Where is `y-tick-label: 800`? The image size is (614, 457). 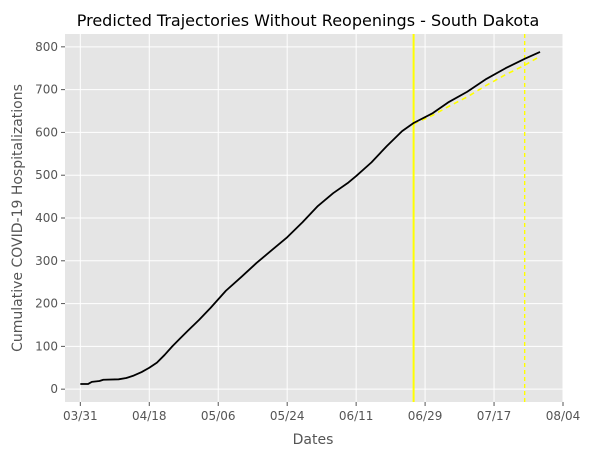 y-tick-label: 800 is located at coordinates (46, 47).